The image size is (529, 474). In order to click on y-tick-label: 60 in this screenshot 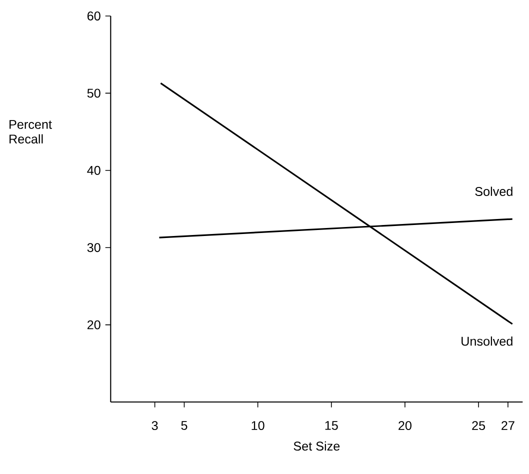, I will do `click(93, 16)`.